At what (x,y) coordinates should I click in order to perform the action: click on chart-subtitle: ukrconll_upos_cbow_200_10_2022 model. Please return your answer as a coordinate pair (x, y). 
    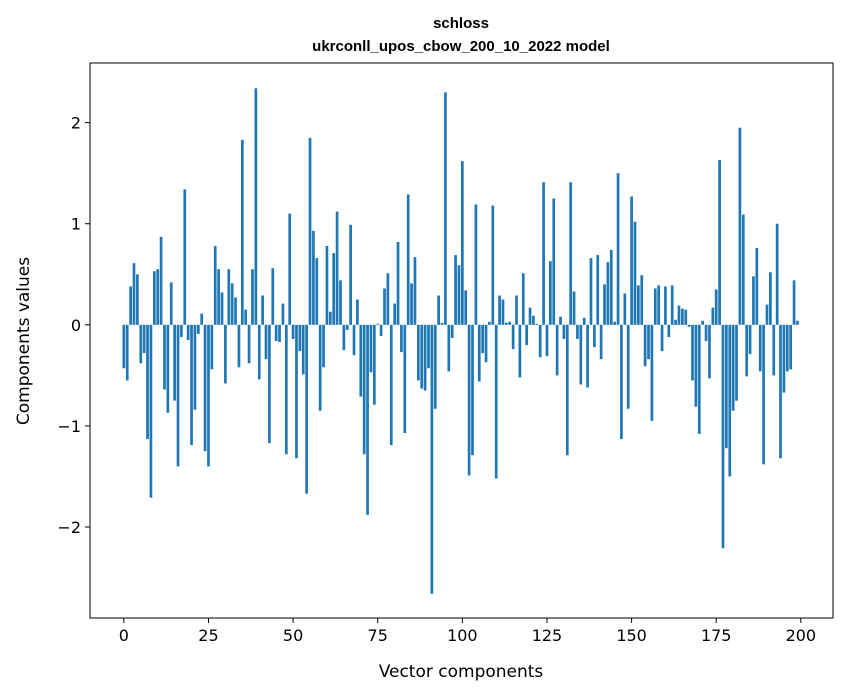
    Looking at the image, I should click on (461, 46).